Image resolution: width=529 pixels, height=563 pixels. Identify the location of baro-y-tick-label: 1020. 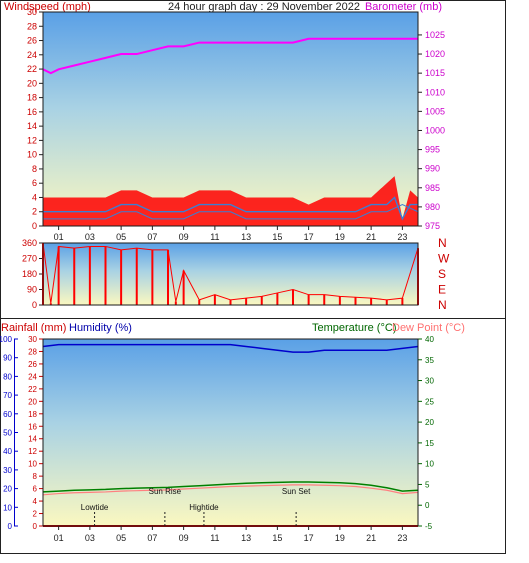
(435, 54).